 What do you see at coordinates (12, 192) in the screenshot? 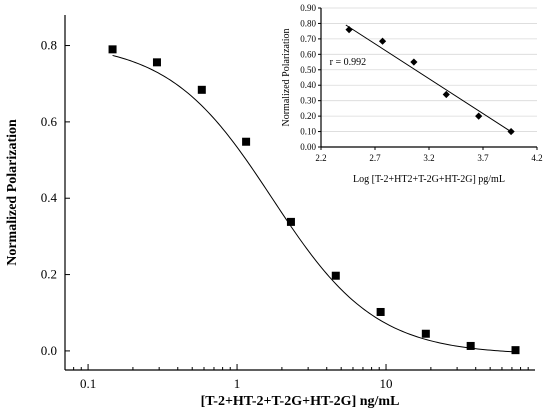
I see `main-y-axis-title: Normalized Polarization` at bounding box center [12, 192].